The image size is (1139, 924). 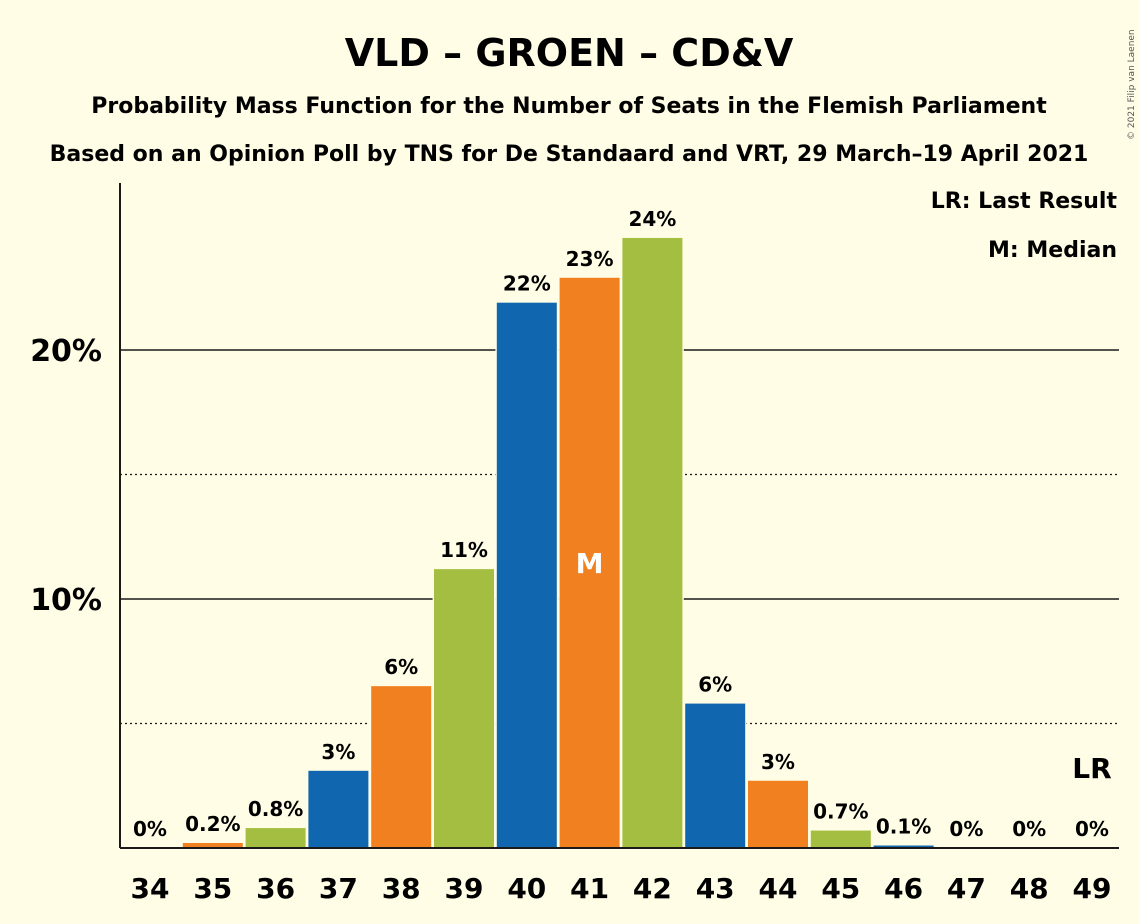 I want to click on copyright-notice: © 2021 Filip van Laenen, so click(x=1132, y=84).